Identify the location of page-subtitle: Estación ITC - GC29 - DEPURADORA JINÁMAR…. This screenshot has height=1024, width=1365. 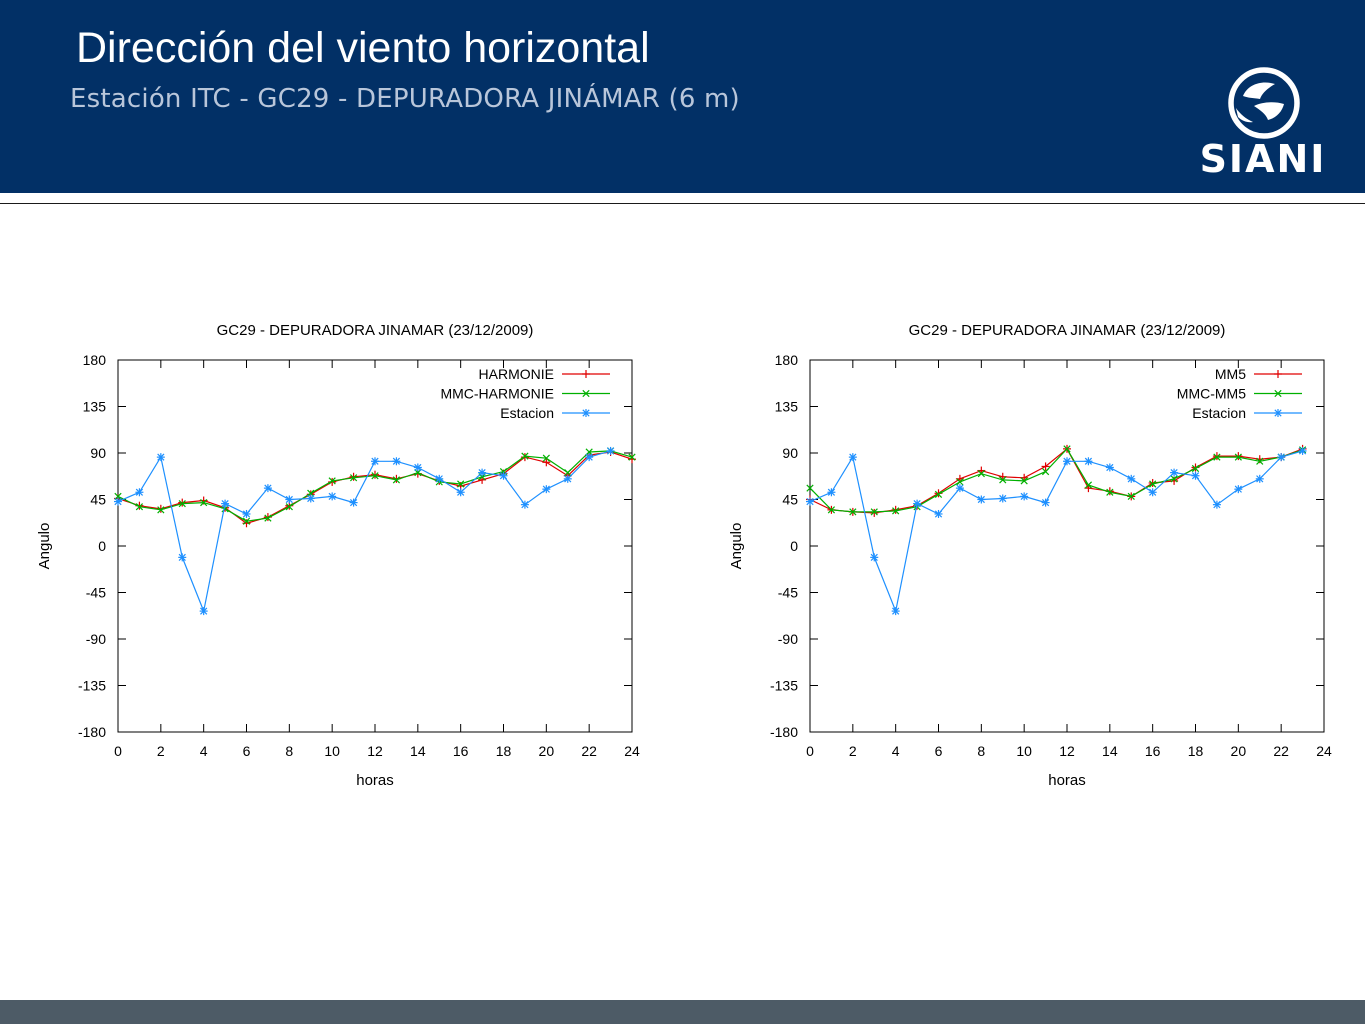
(405, 99).